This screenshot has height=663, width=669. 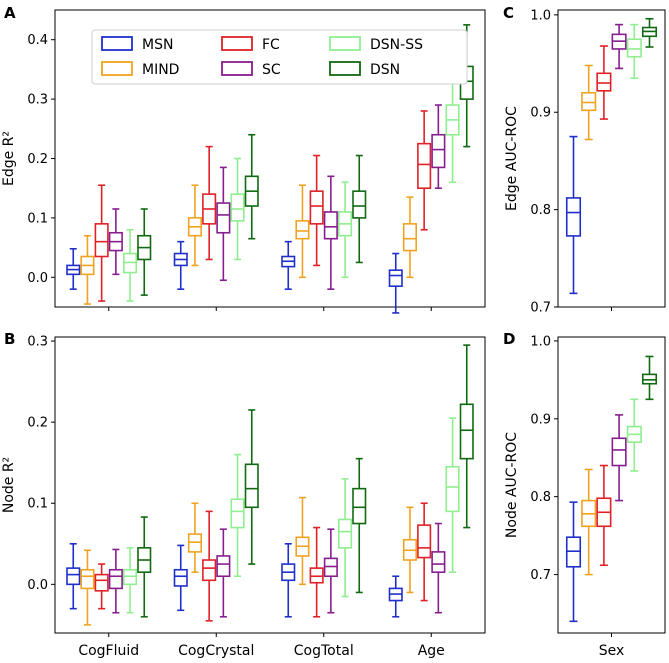 What do you see at coordinates (604, 515) in the screenshot?
I see `box-fc-sex` at bounding box center [604, 515].